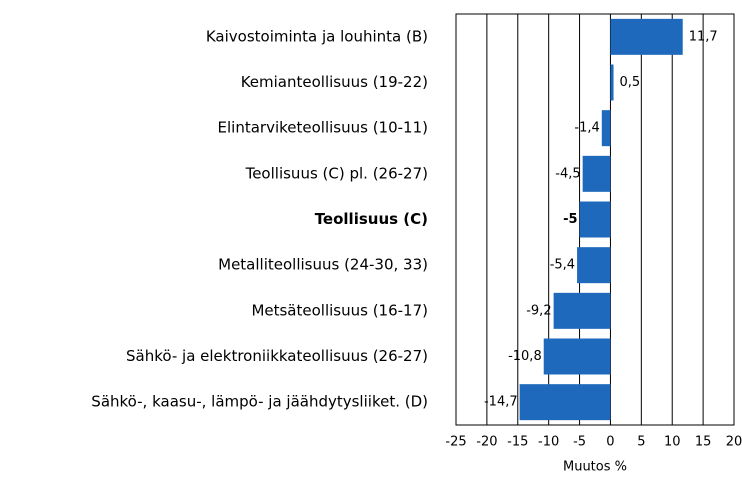  What do you see at coordinates (703, 442) in the screenshot?
I see `x-tick-label: 15` at bounding box center [703, 442].